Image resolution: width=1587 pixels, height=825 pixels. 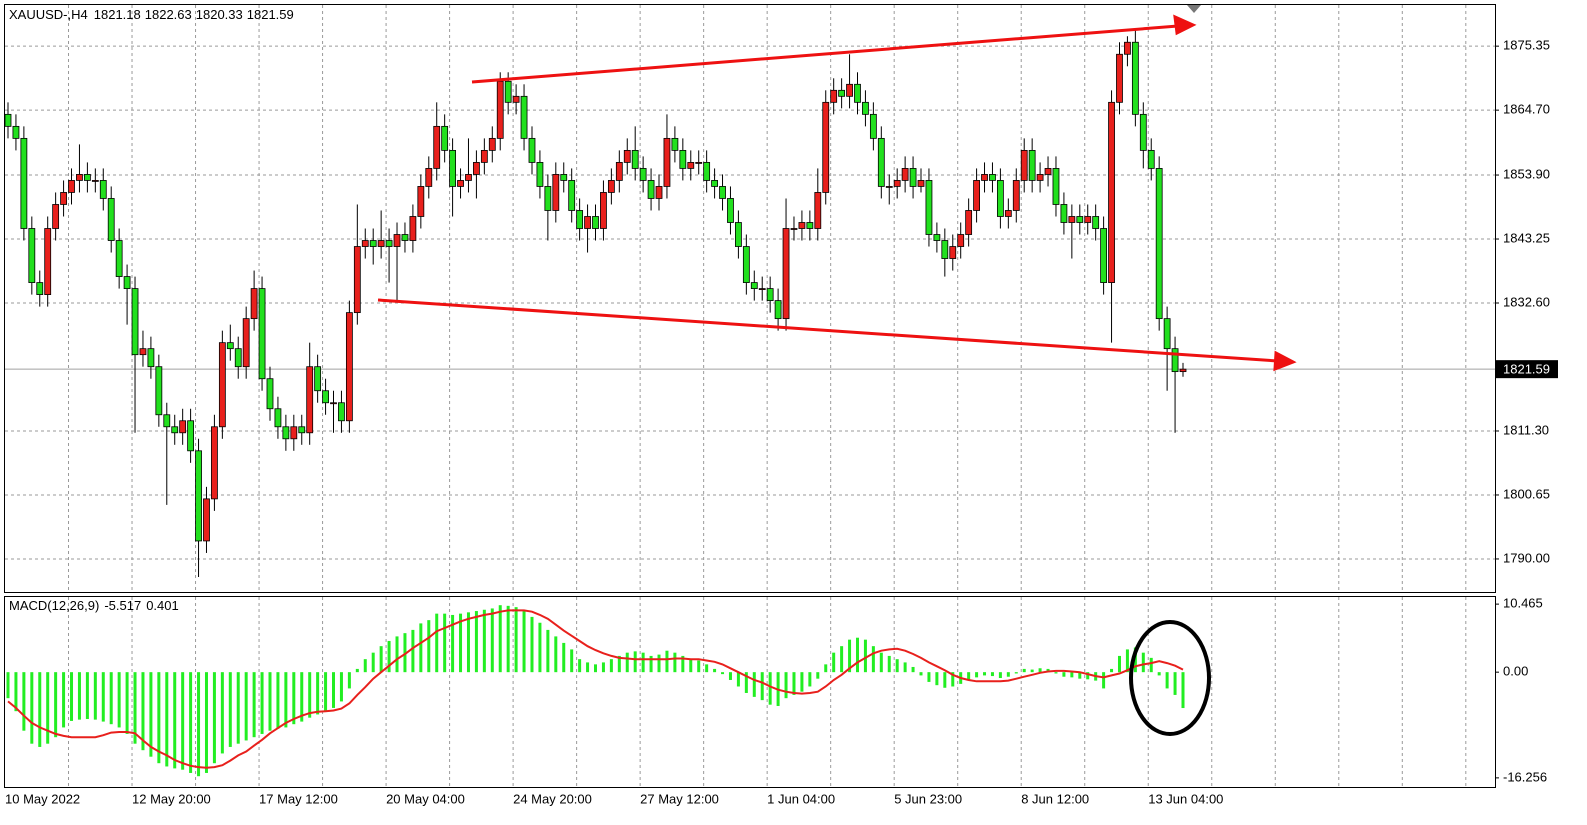 What do you see at coordinates (928, 798) in the screenshot?
I see `x-tick-label: 5 Jun 23:00` at bounding box center [928, 798].